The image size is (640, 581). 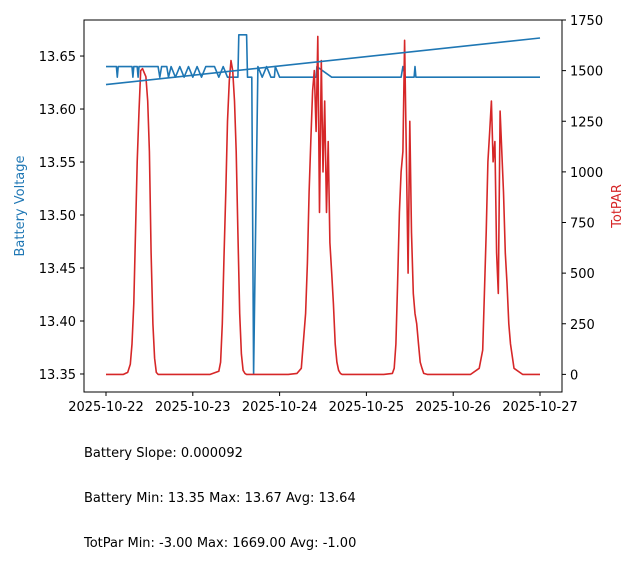 I want to click on x-tick-label: 2025-10-22, so click(x=106, y=407).